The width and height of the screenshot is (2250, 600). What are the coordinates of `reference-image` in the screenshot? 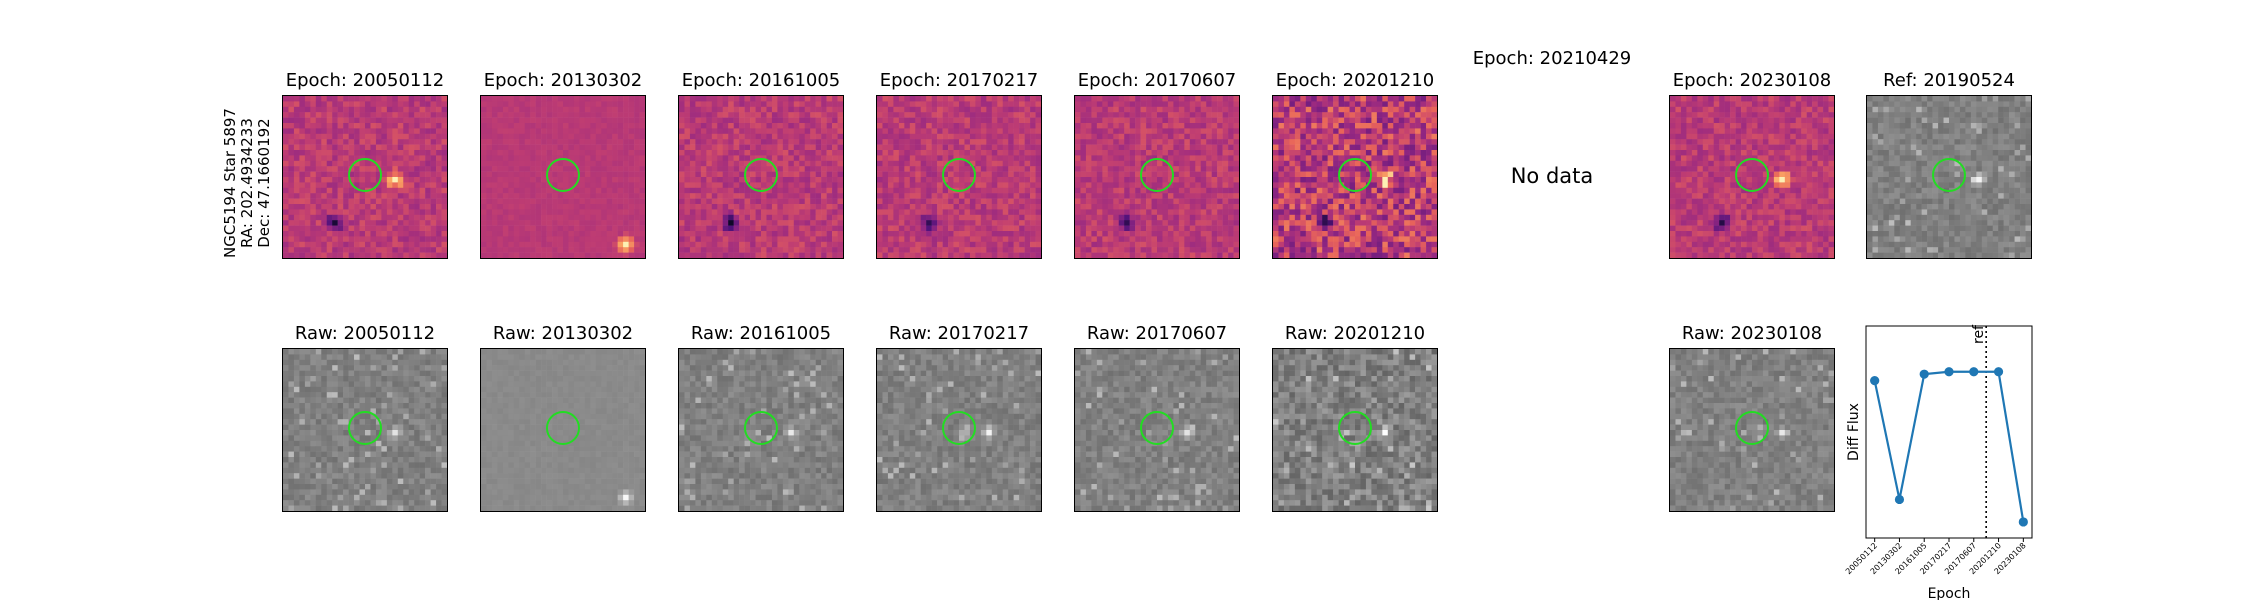 It's located at (1949, 177).